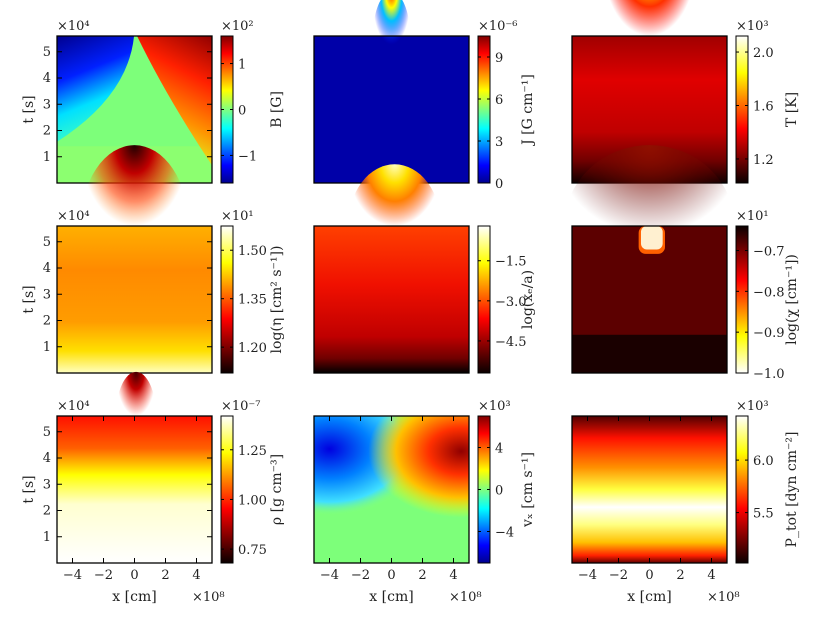 The height and width of the screenshot is (623, 830). I want to click on colorbar-tick-label: −0.7, so click(769, 252).